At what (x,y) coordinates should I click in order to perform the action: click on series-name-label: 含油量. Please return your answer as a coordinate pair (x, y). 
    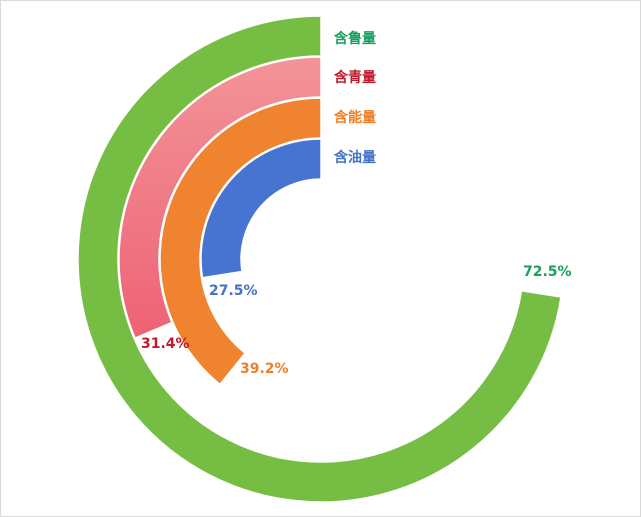
    Looking at the image, I should click on (355, 157).